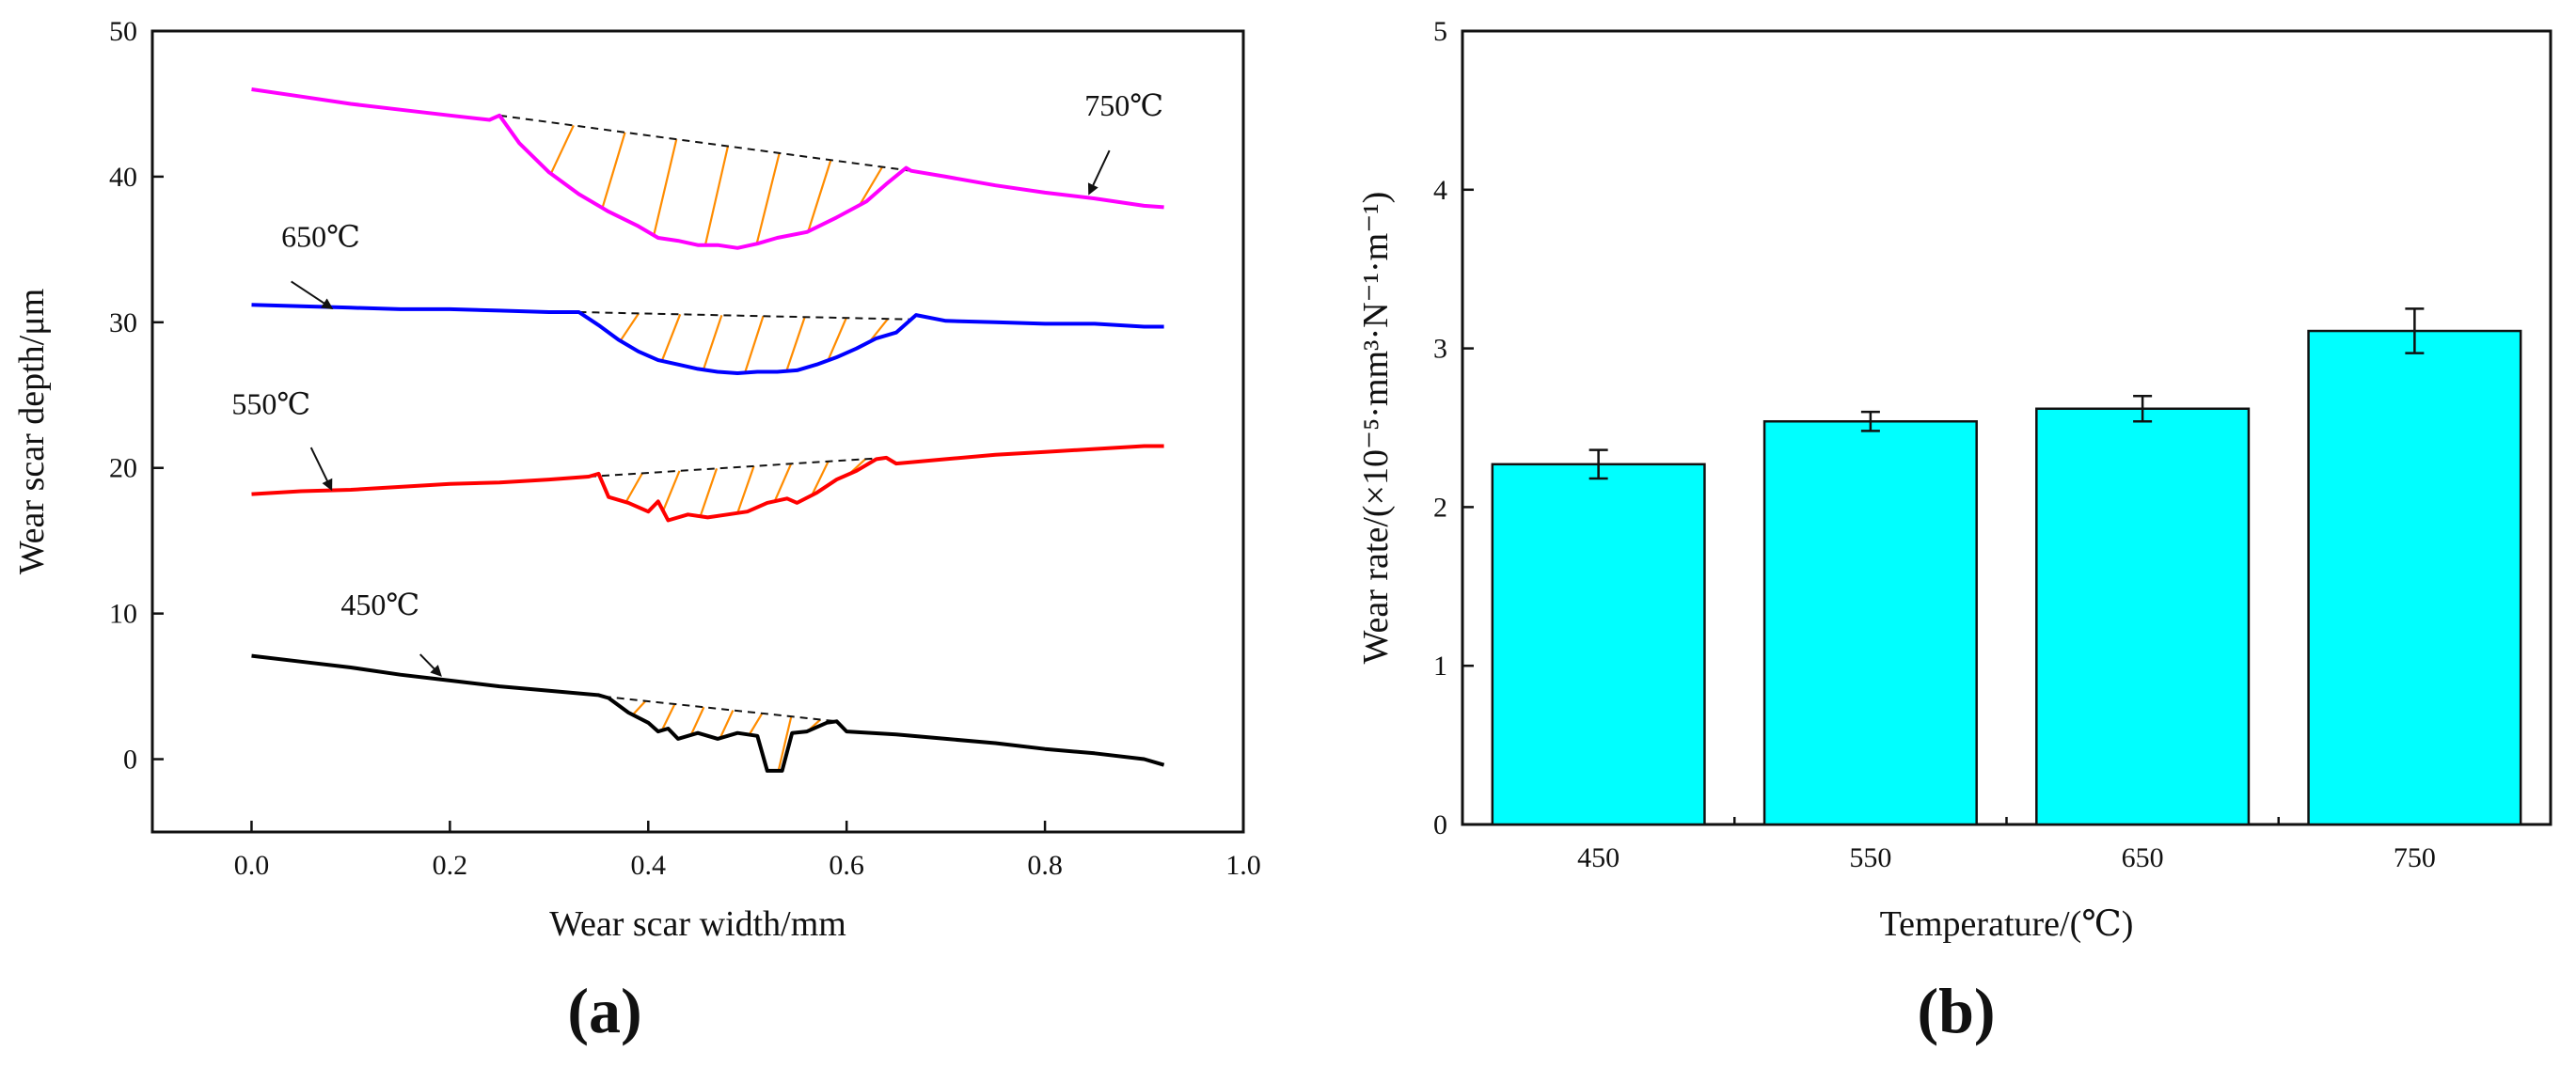  Describe the element at coordinates (1123, 105) in the screenshot. I see `series-label: 750℃` at that location.